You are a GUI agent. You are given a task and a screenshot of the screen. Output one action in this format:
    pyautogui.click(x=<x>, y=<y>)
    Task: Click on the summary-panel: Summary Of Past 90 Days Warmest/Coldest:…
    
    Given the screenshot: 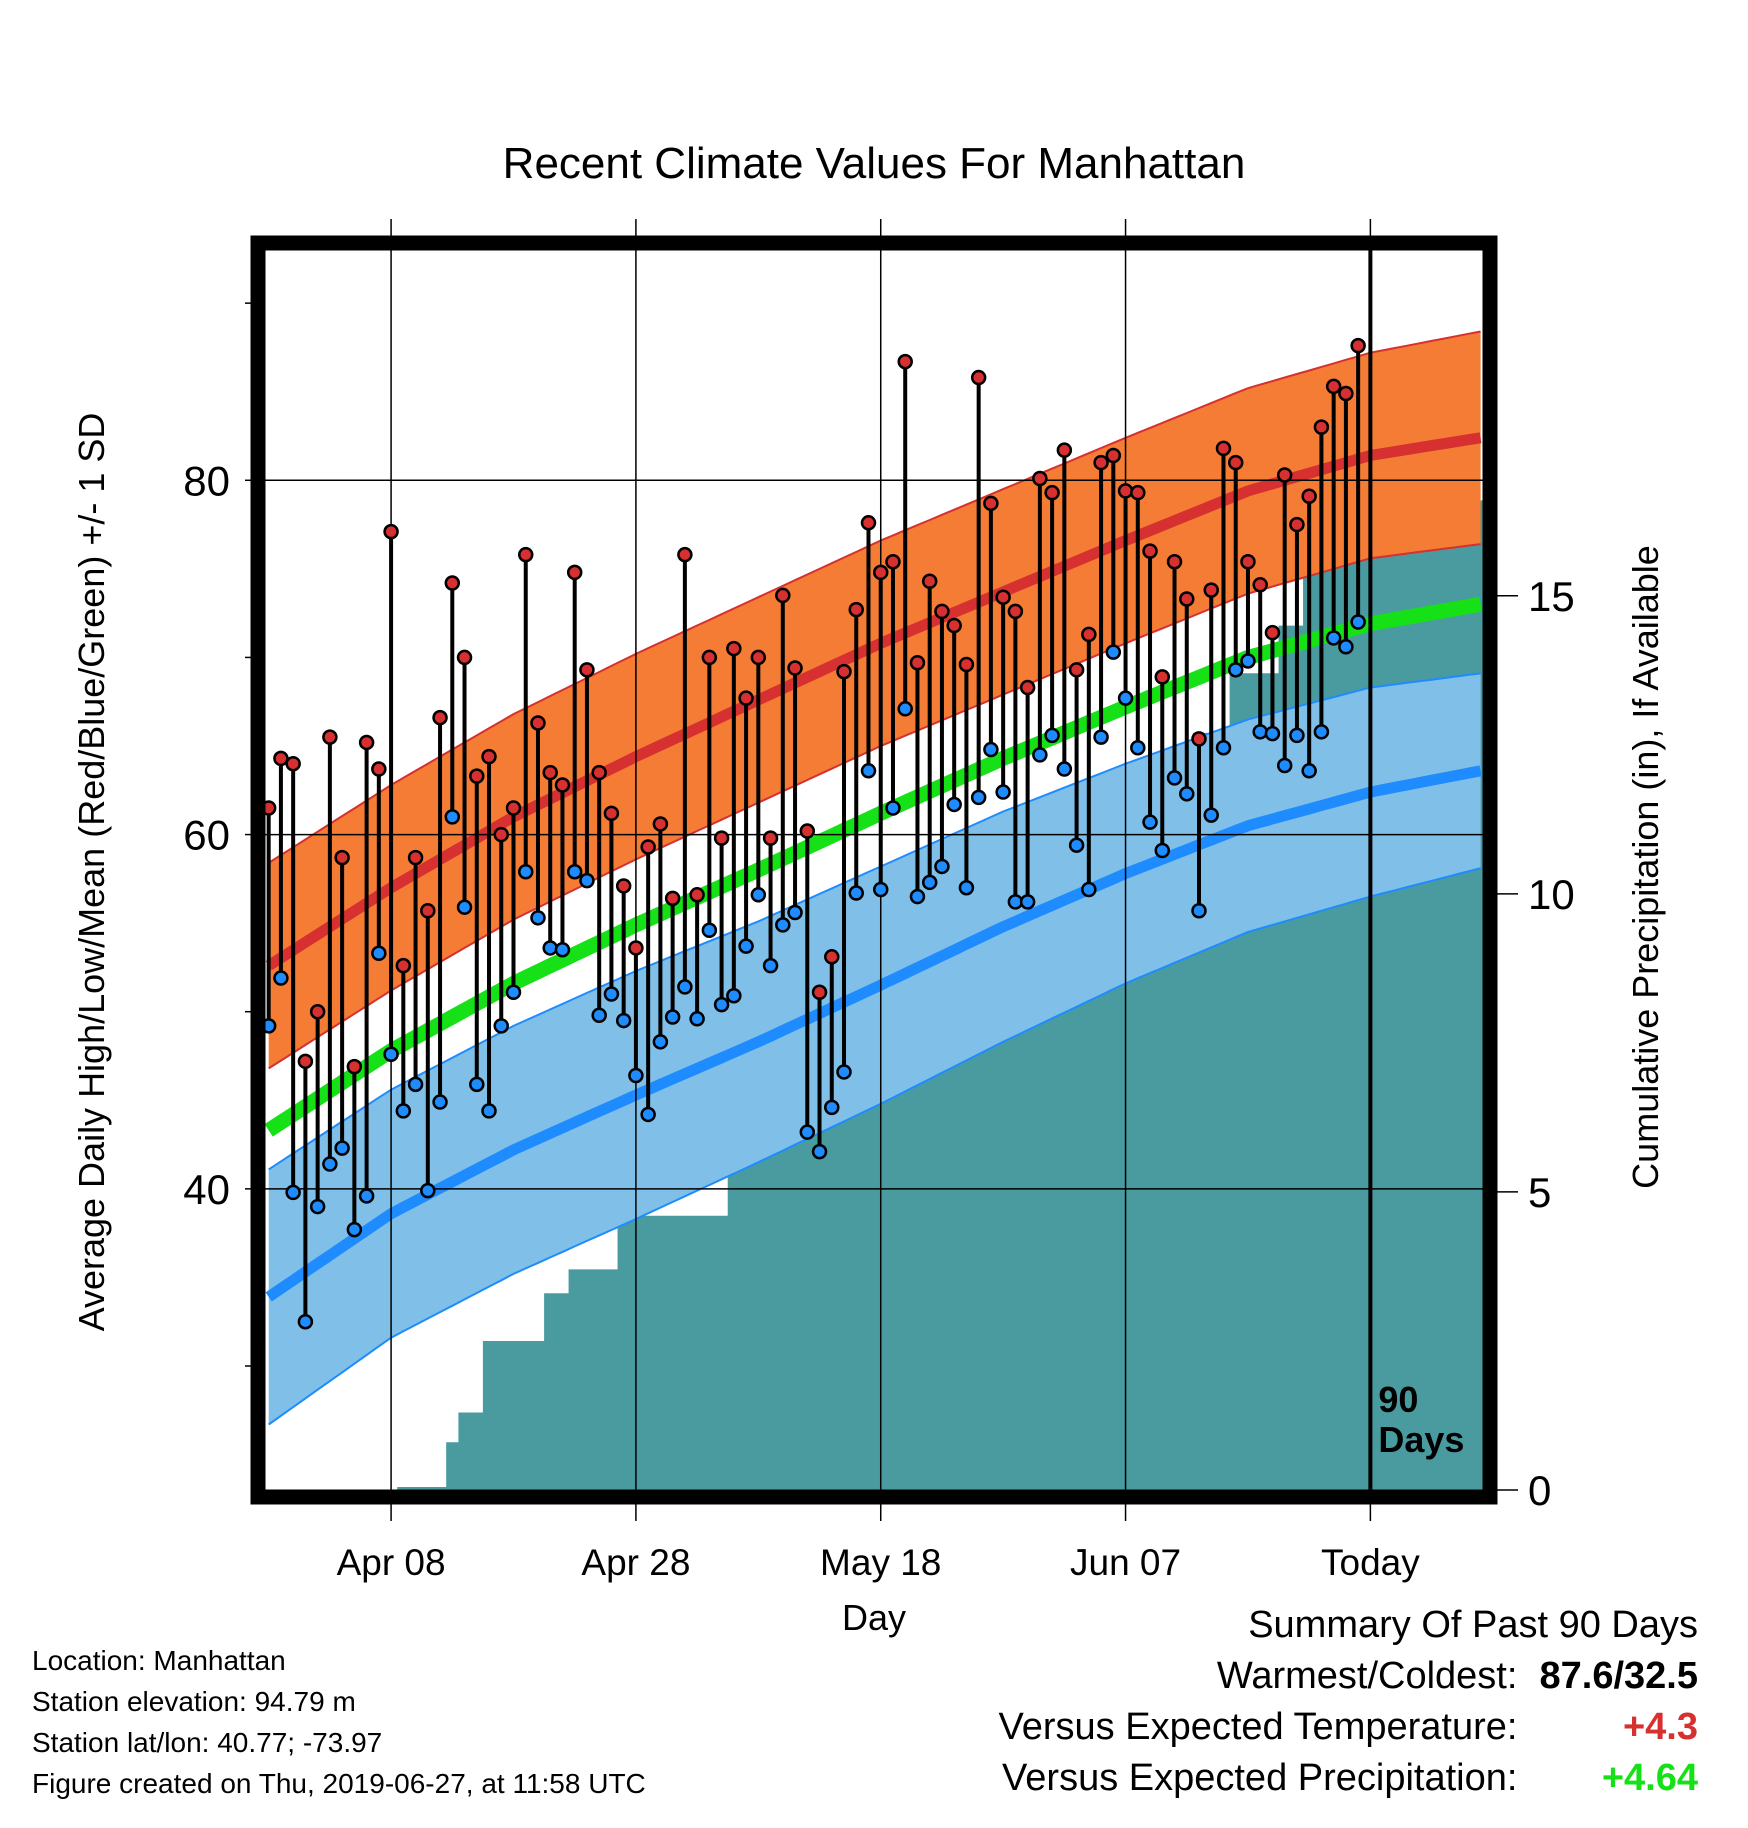 What is the action you would take?
    pyautogui.click(x=1348, y=1702)
    